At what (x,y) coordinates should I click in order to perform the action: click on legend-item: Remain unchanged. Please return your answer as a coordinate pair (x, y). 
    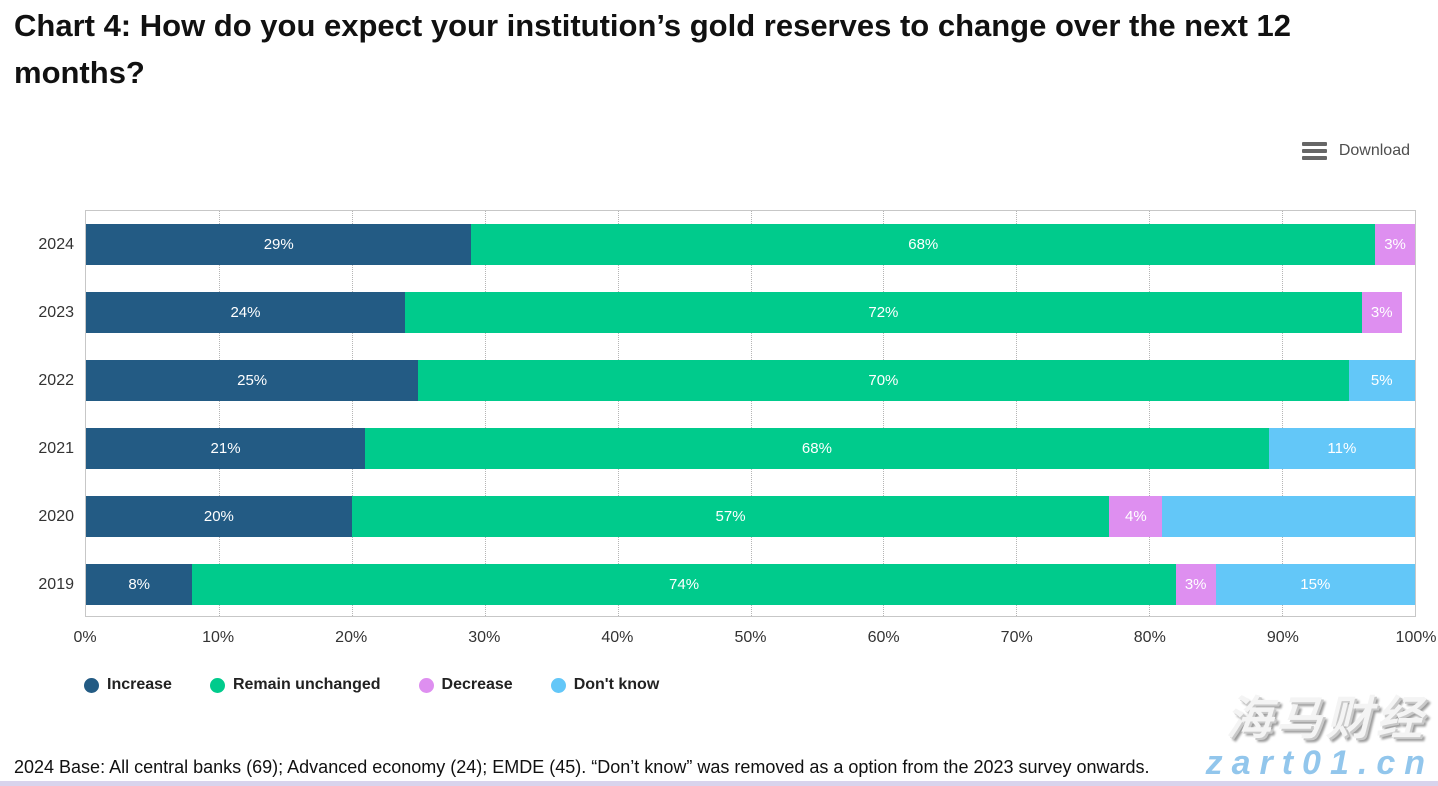
    Looking at the image, I should click on (295, 685).